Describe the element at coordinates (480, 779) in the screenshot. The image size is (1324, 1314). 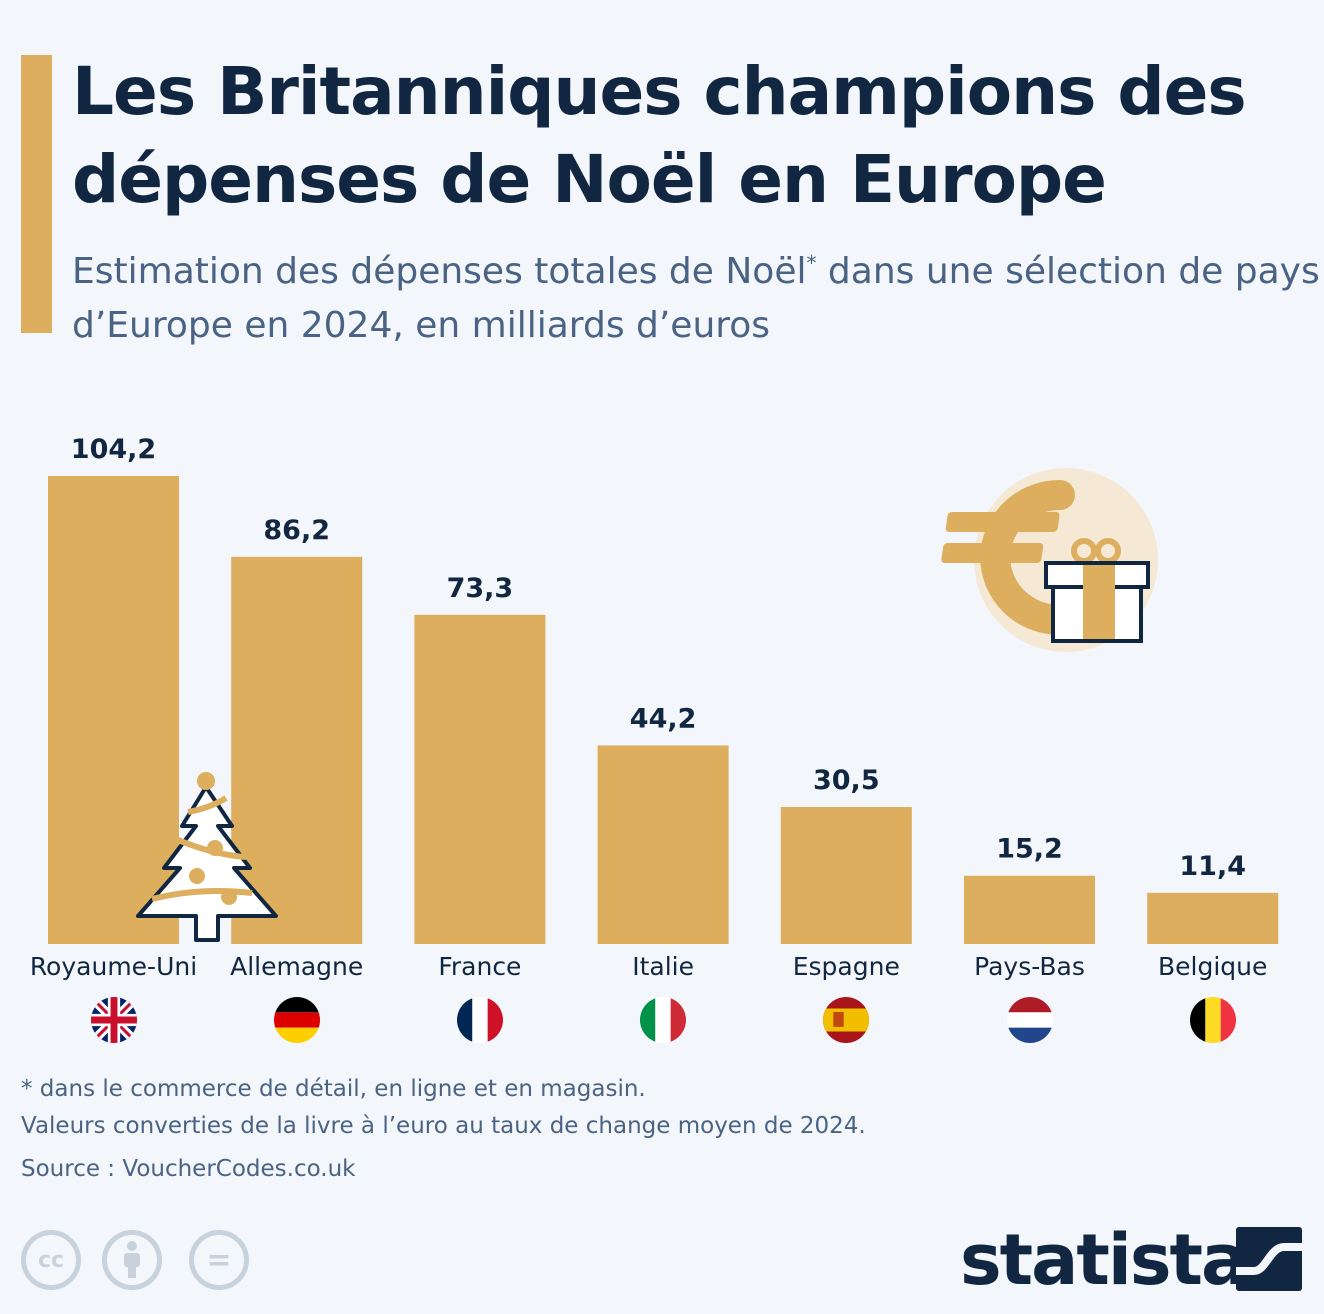
I see `bar-france` at that location.